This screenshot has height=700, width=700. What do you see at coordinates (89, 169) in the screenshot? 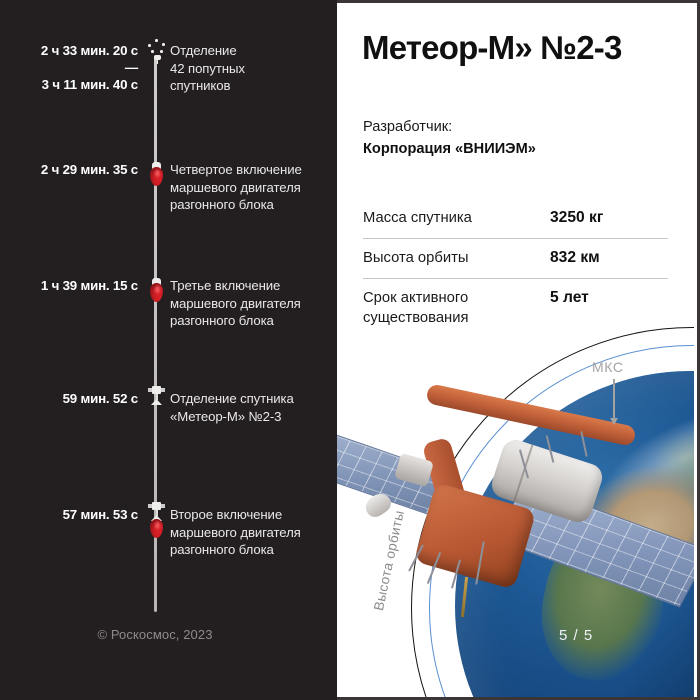
I see `event-time-primary: 2 ч 29 мин. 35 с` at bounding box center [89, 169].